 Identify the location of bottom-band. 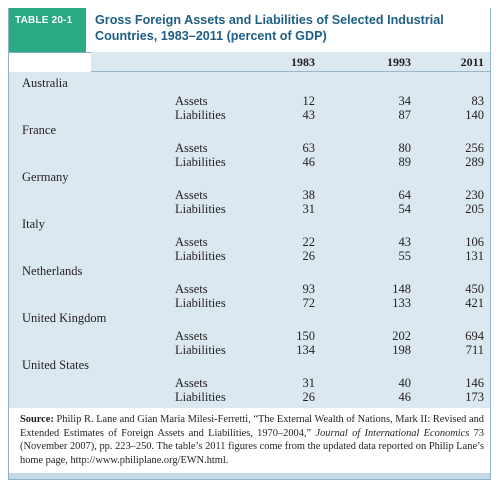
(249, 476).